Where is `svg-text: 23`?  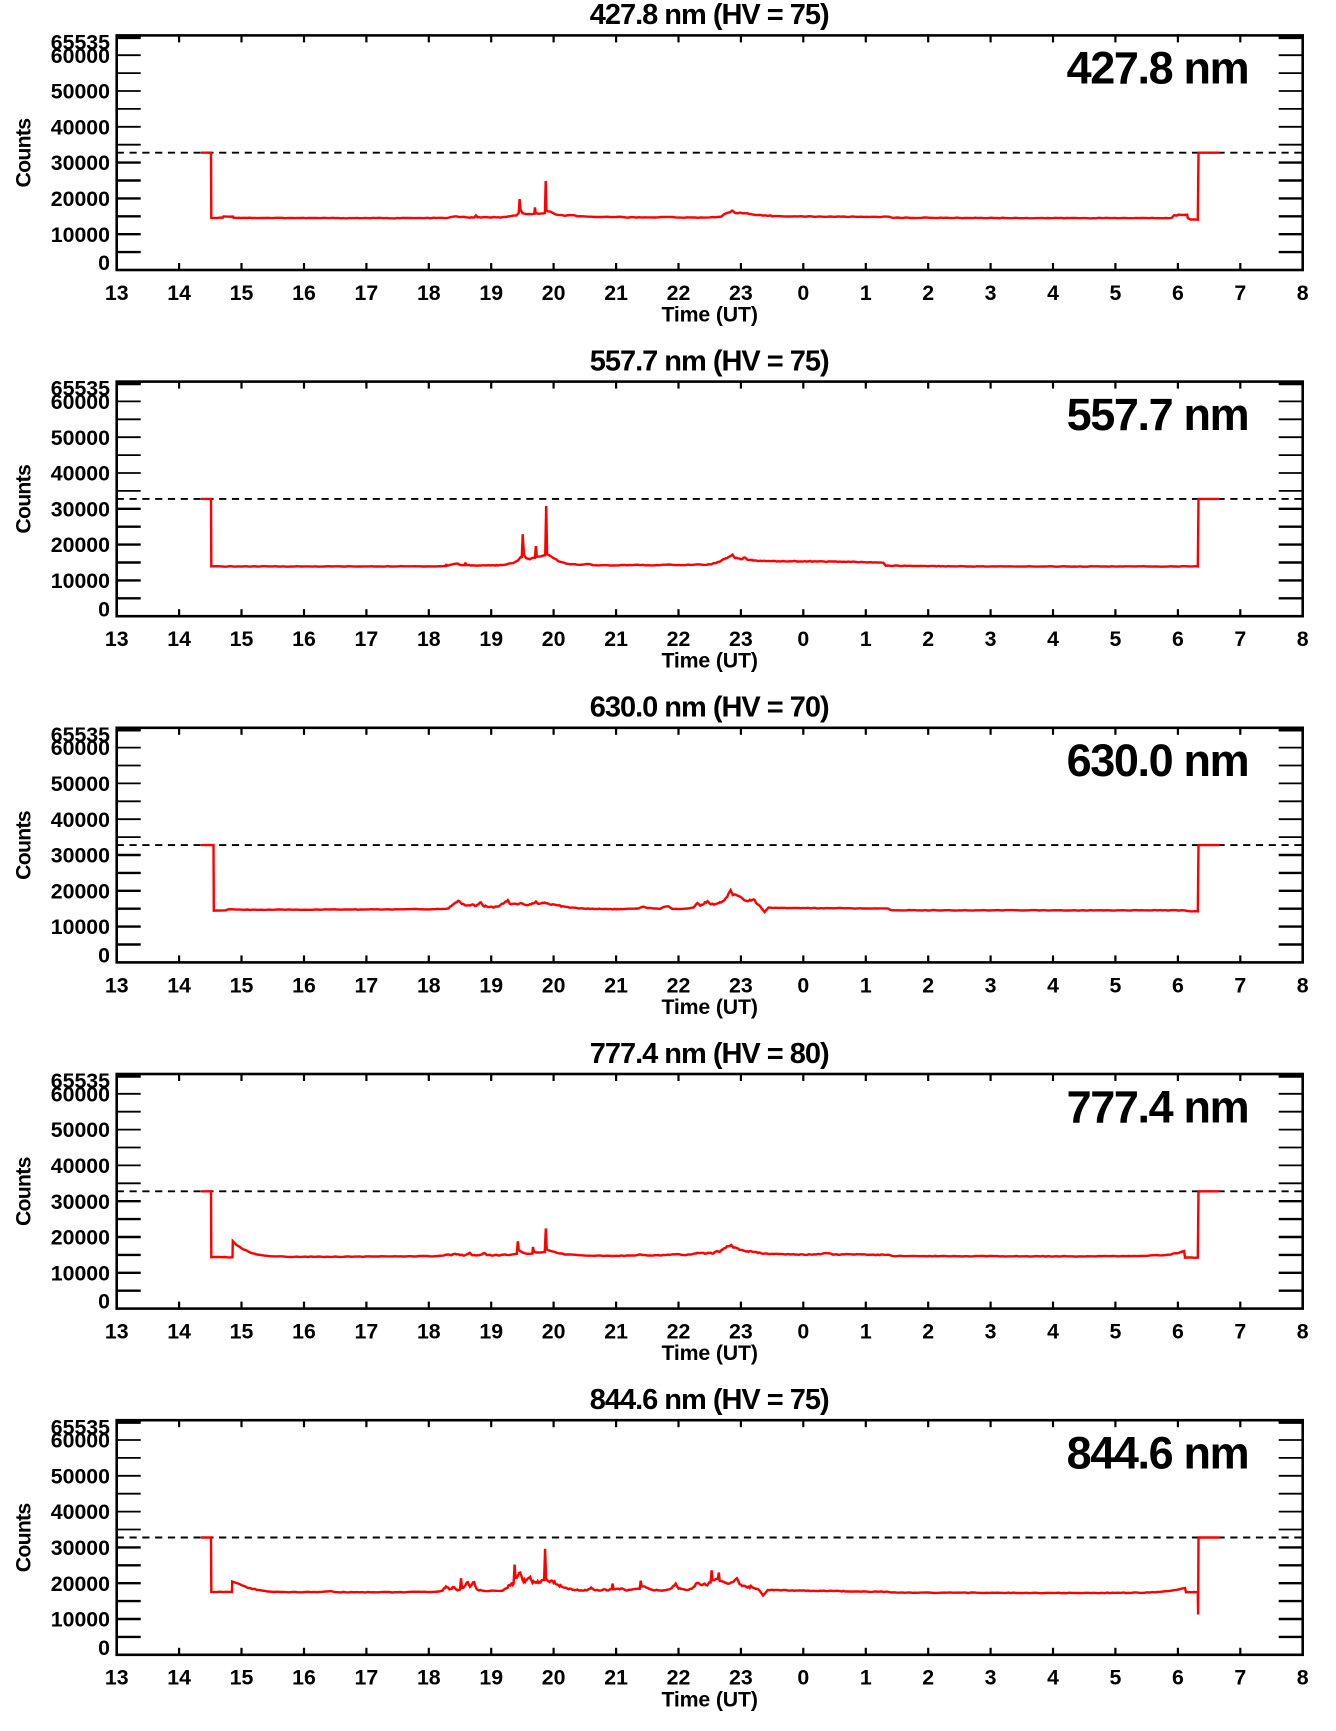 svg-text: 23 is located at coordinates (741, 293).